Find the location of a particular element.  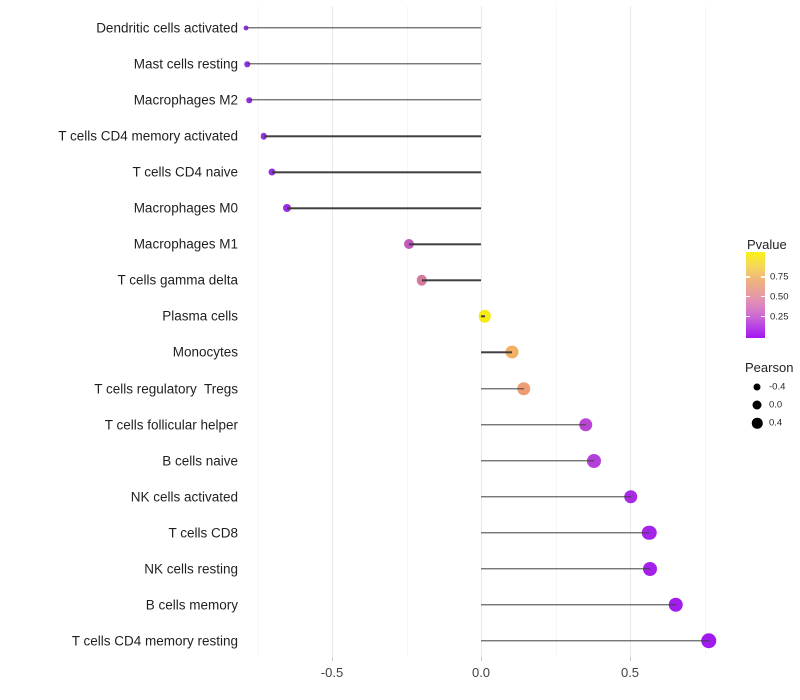

category-label: Plasma cells is located at coordinates (200, 316).